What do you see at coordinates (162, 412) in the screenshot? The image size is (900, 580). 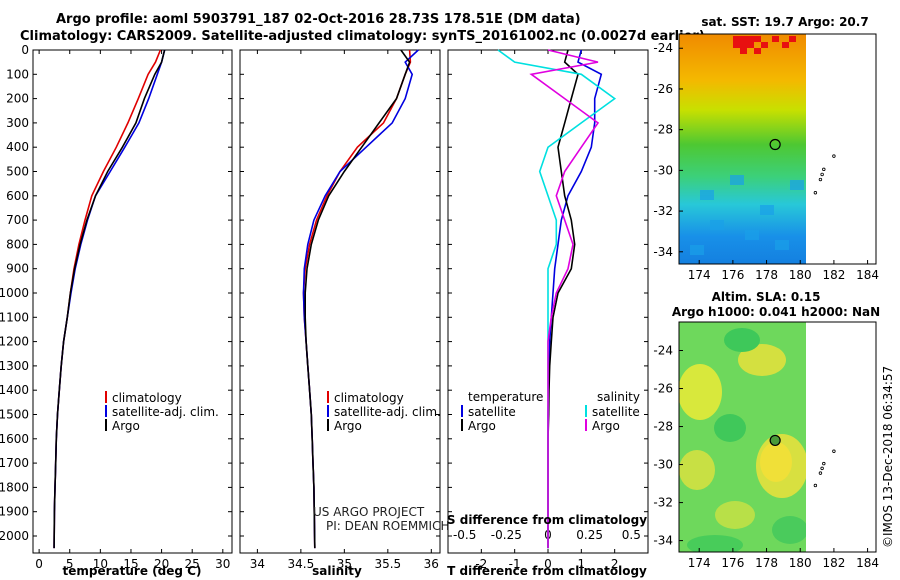 I see `temperature-legend: climatology satellite-adj. clim. Argo` at bounding box center [162, 412].